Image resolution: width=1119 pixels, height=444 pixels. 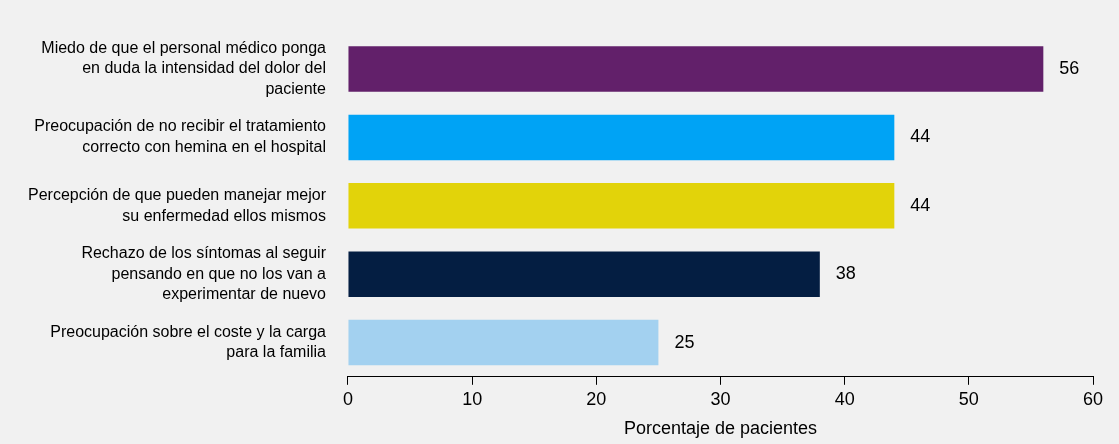 What do you see at coordinates (347, 398) in the screenshot?
I see `x-tick-label: 0` at bounding box center [347, 398].